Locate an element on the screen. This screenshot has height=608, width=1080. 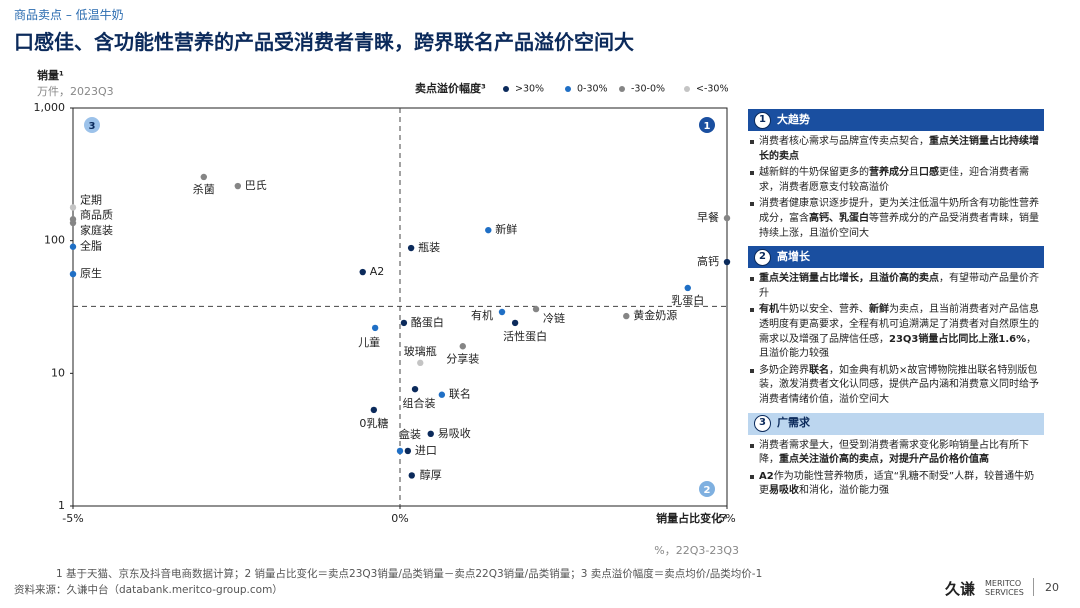
slide-title: 口感佳、含功能性营养的产品受消费者青睐，跨界联名产品溢价空间大 is located at coordinates (324, 42).